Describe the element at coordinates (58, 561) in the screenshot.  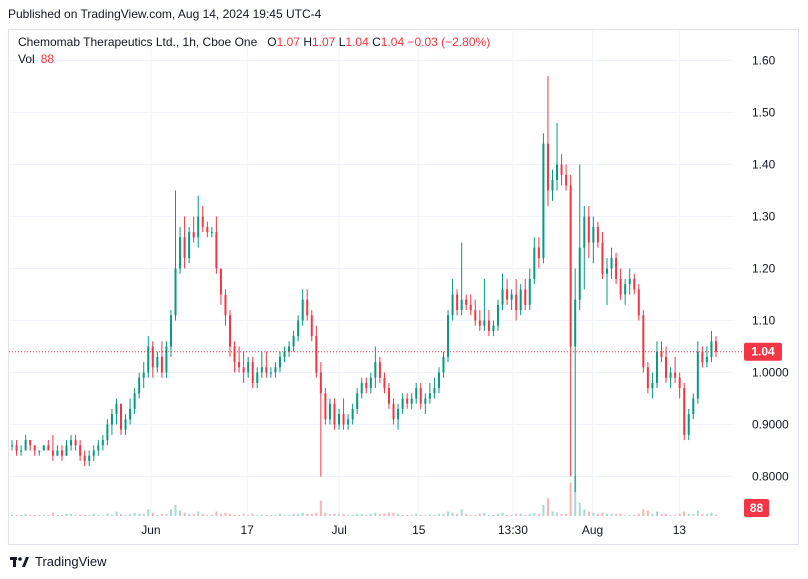
I see `tradingview-logo: TradingView` at that location.